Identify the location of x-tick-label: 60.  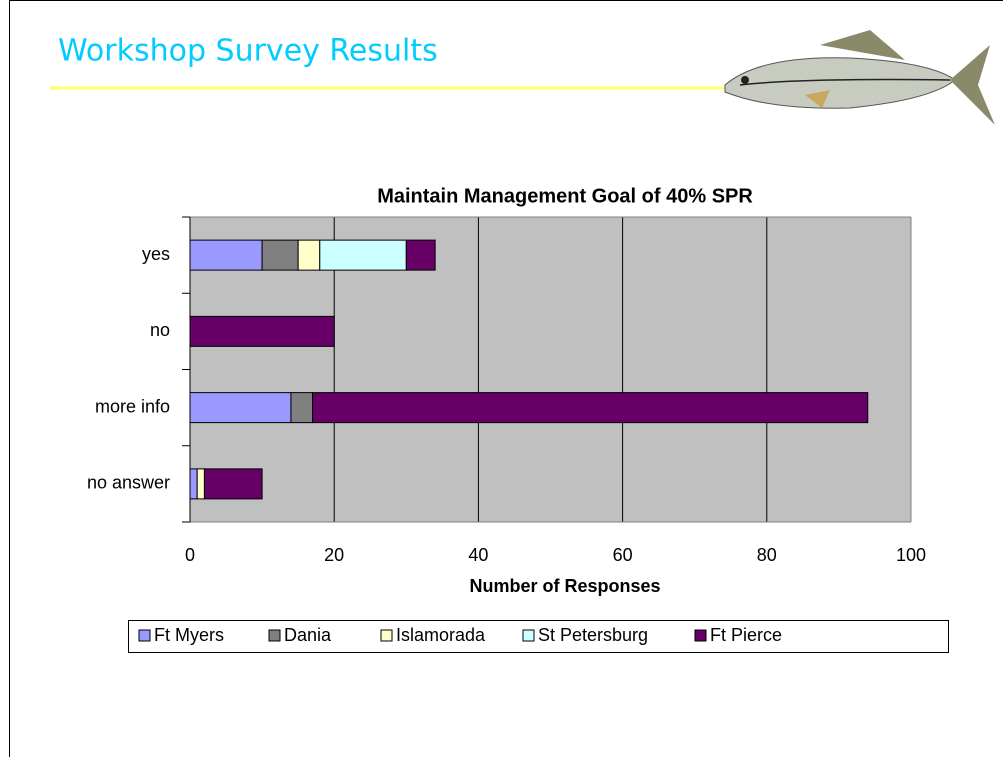
(623, 555).